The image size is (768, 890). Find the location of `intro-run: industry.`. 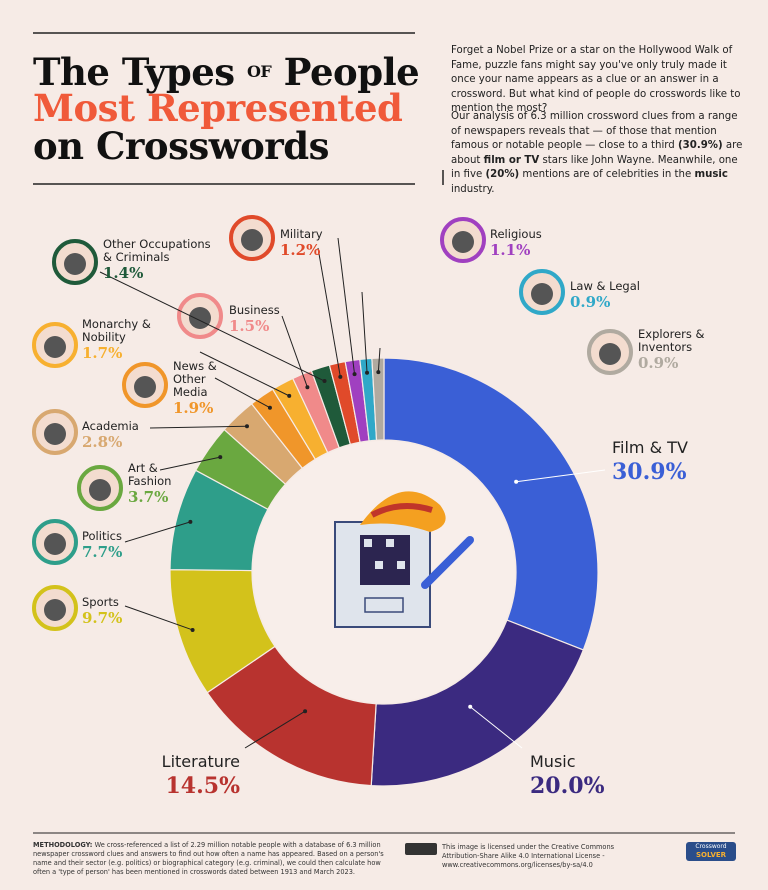

intro-run: industry. is located at coordinates (473, 189).